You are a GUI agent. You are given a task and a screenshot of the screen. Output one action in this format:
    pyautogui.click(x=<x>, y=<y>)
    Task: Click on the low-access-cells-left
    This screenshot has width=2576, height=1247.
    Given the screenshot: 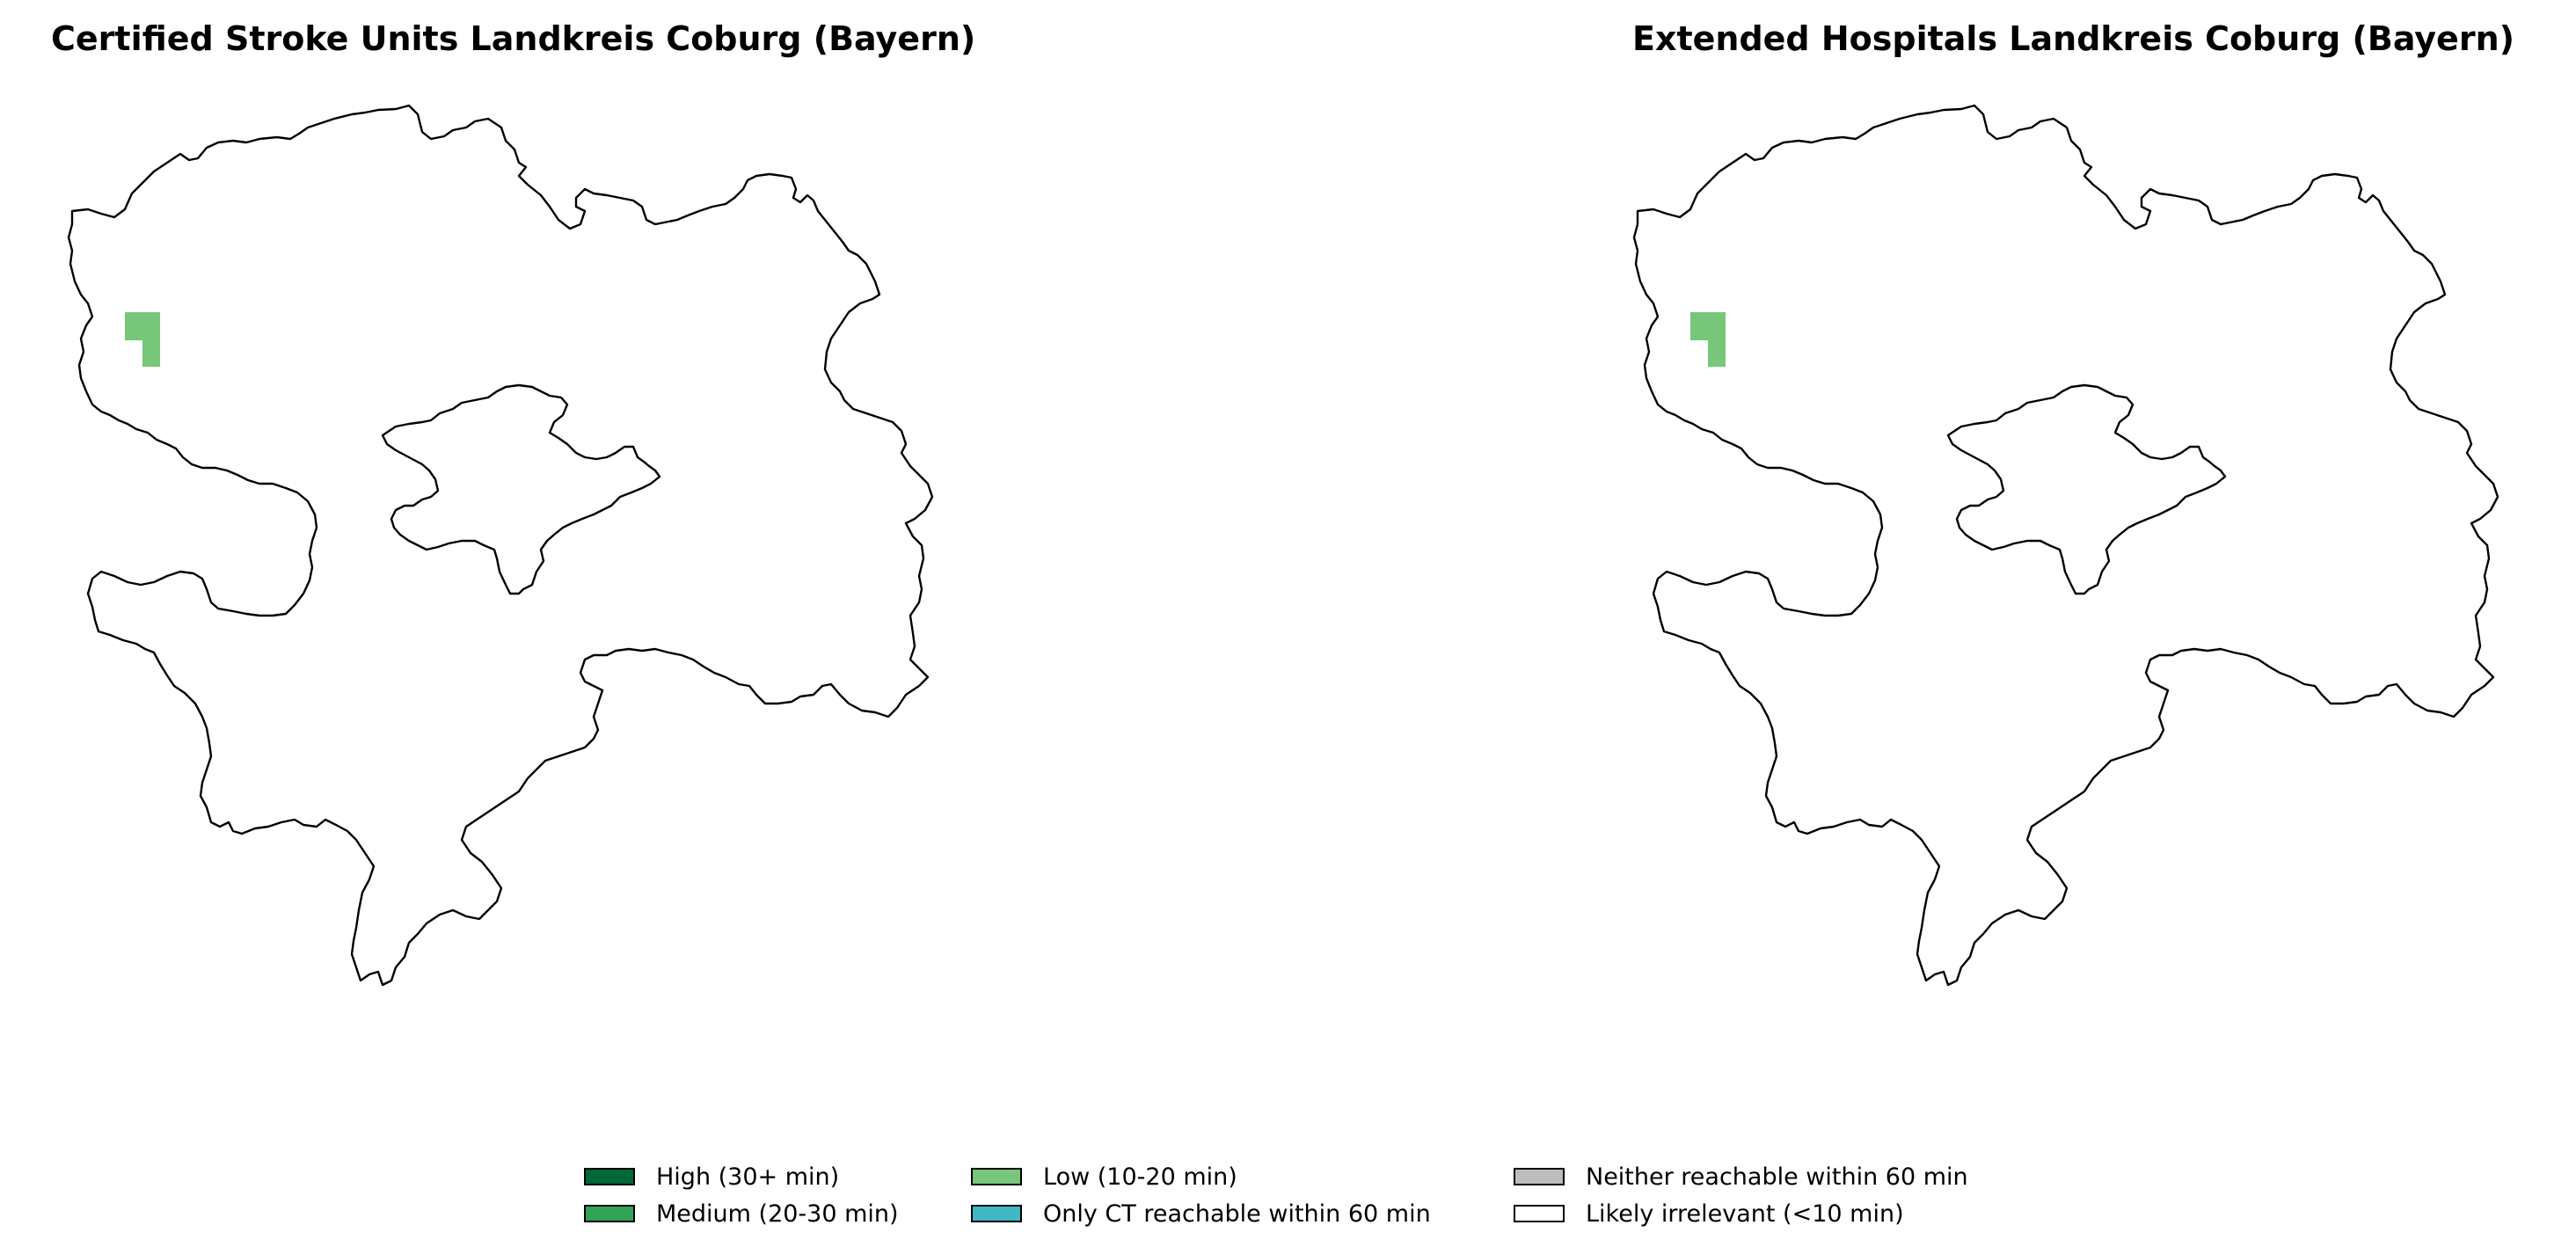 What is the action you would take?
    pyautogui.click(x=142, y=339)
    